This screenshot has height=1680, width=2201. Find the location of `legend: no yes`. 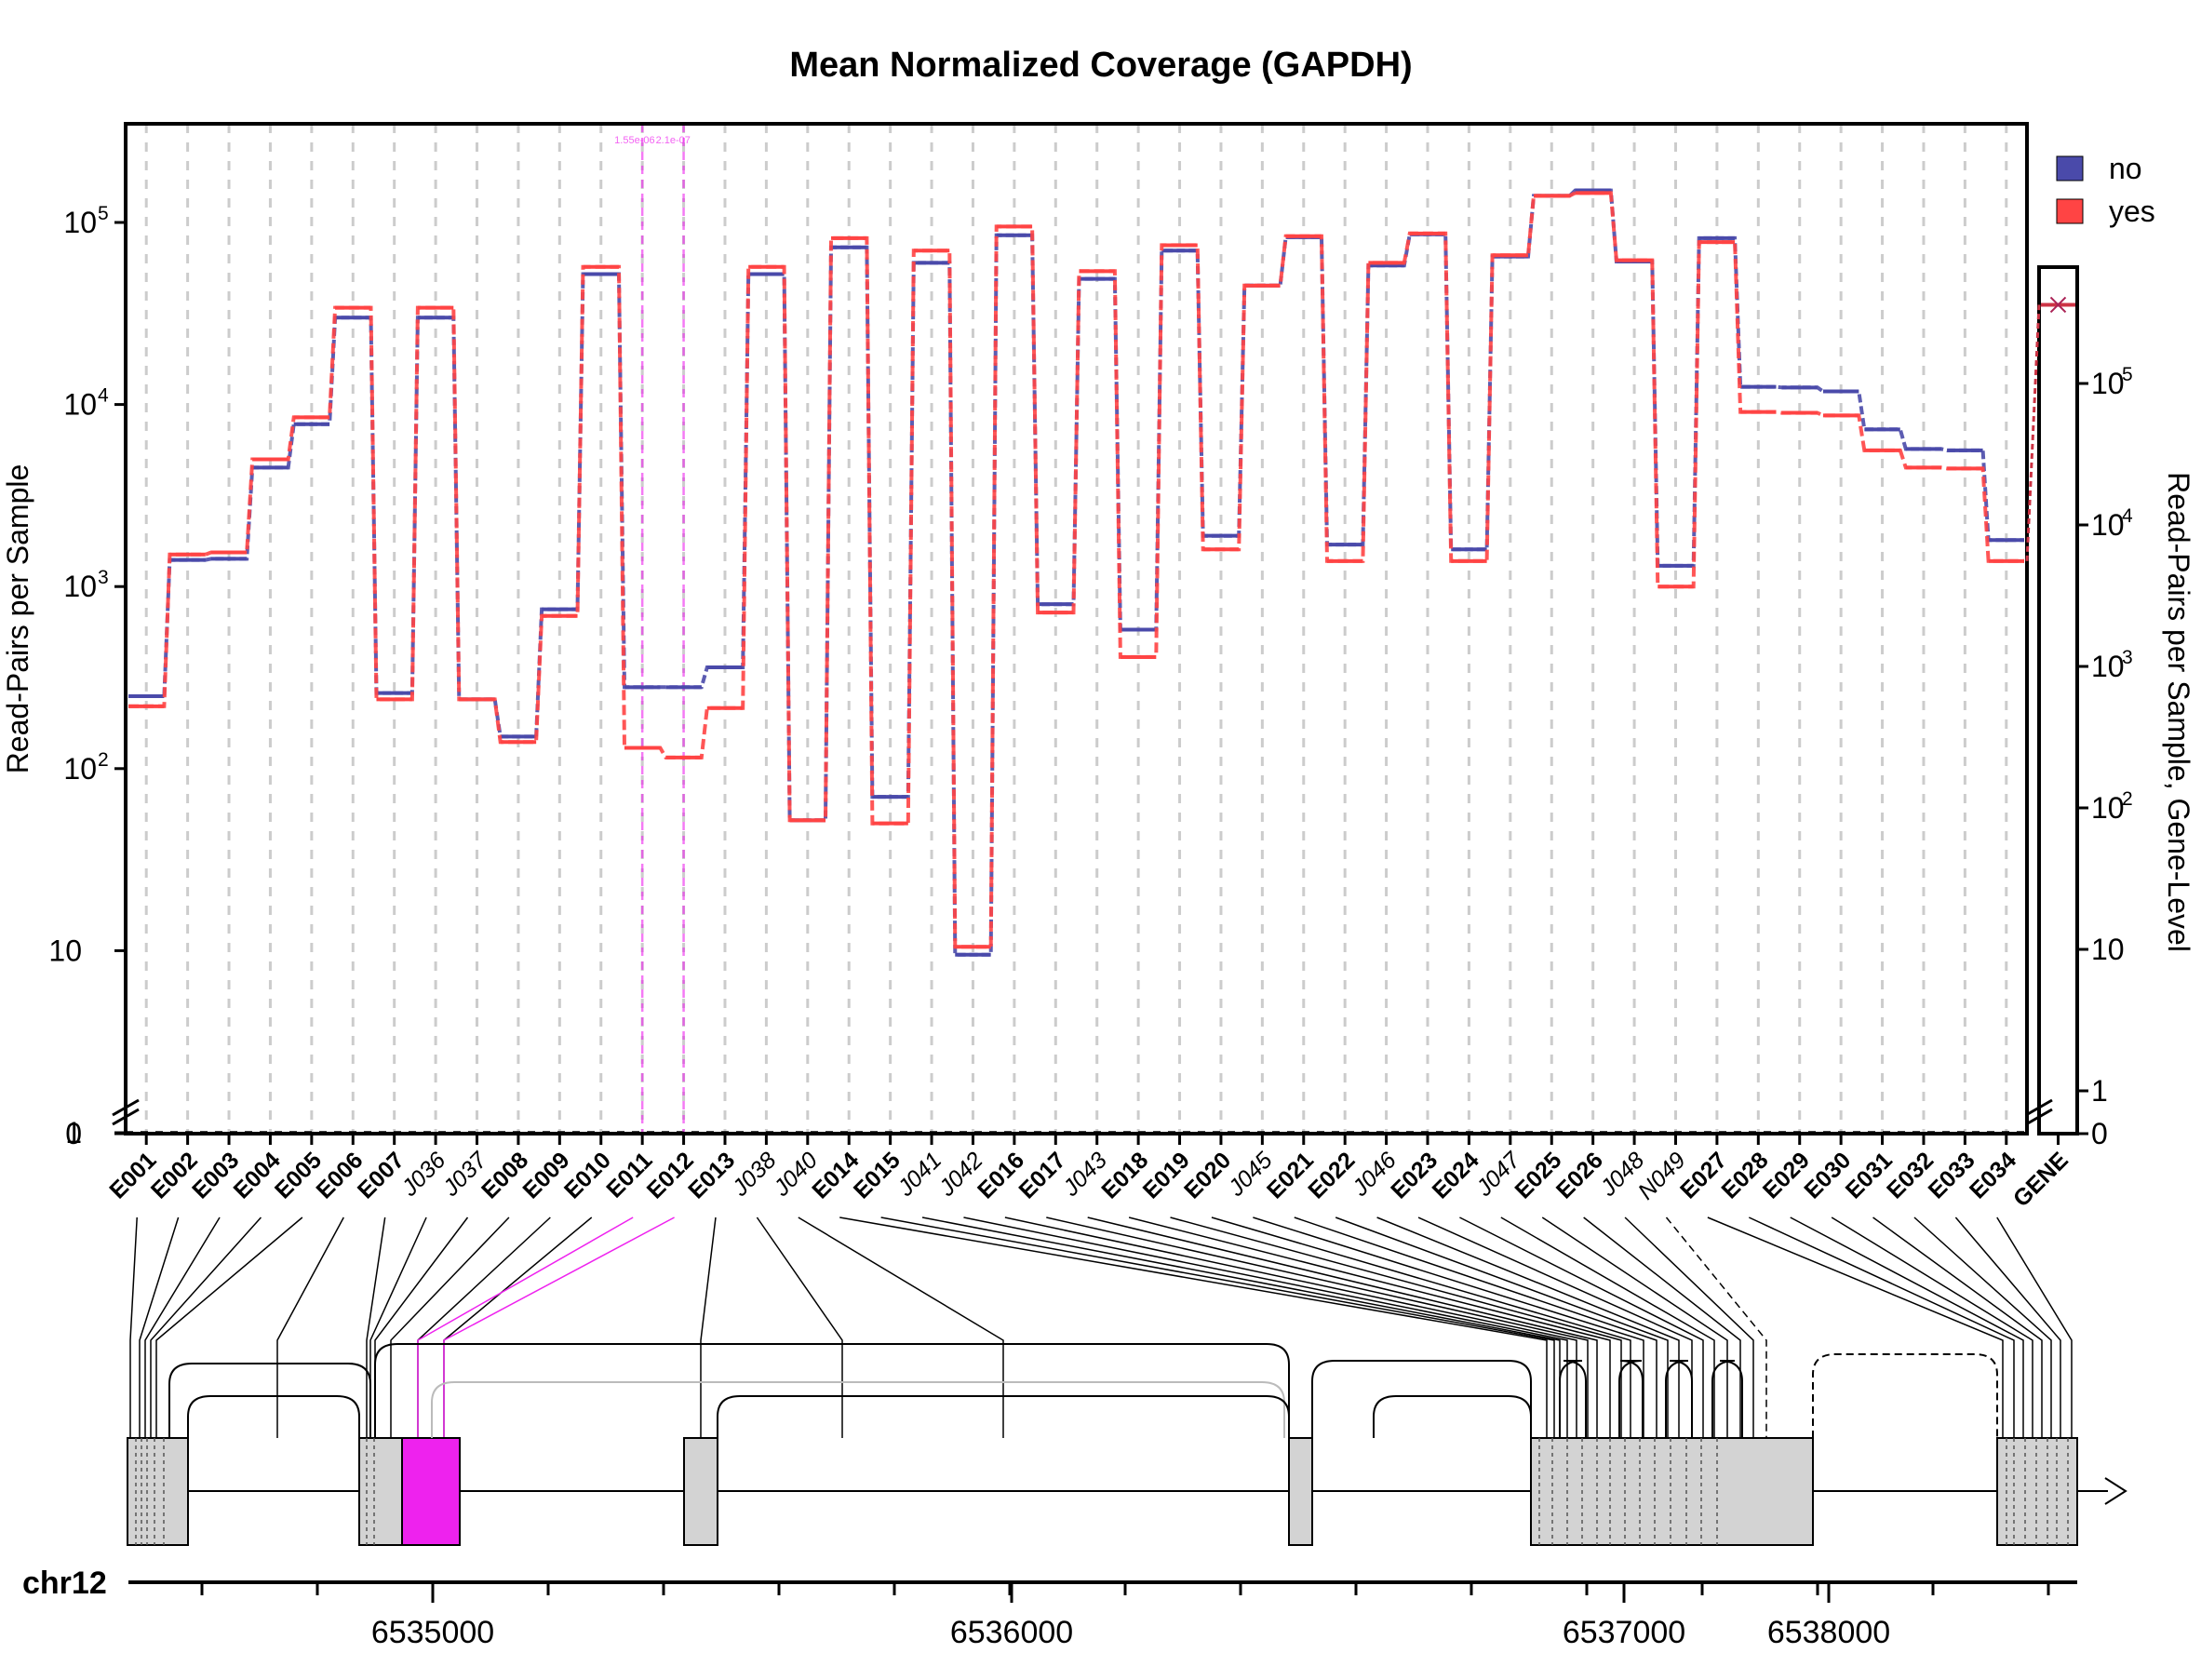

legend: no yes is located at coordinates (2105, 190).